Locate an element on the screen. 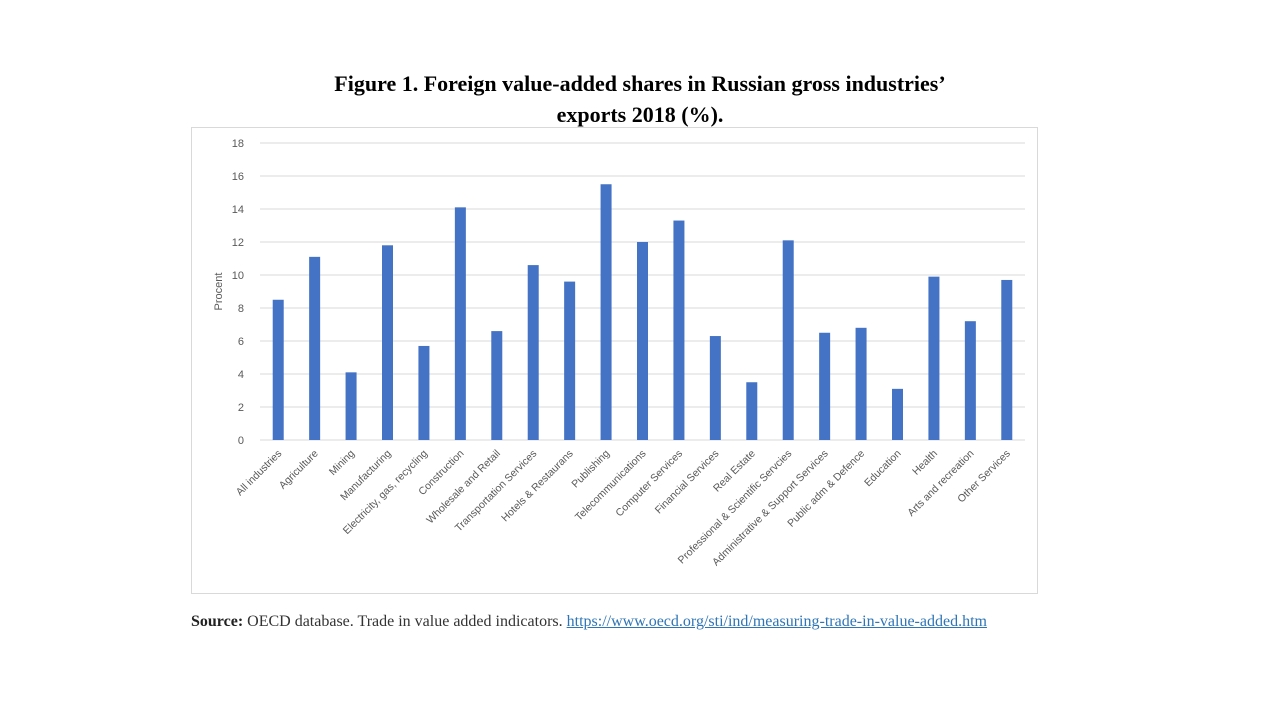  y-tick-label: 4 is located at coordinates (241, 375).